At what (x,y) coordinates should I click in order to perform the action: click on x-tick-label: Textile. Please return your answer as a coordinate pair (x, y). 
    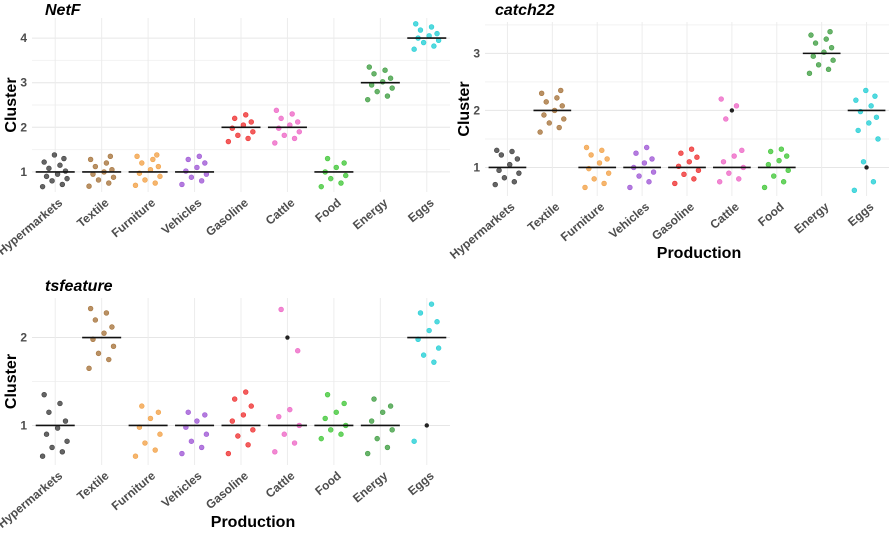
    Looking at the image, I should click on (93, 212).